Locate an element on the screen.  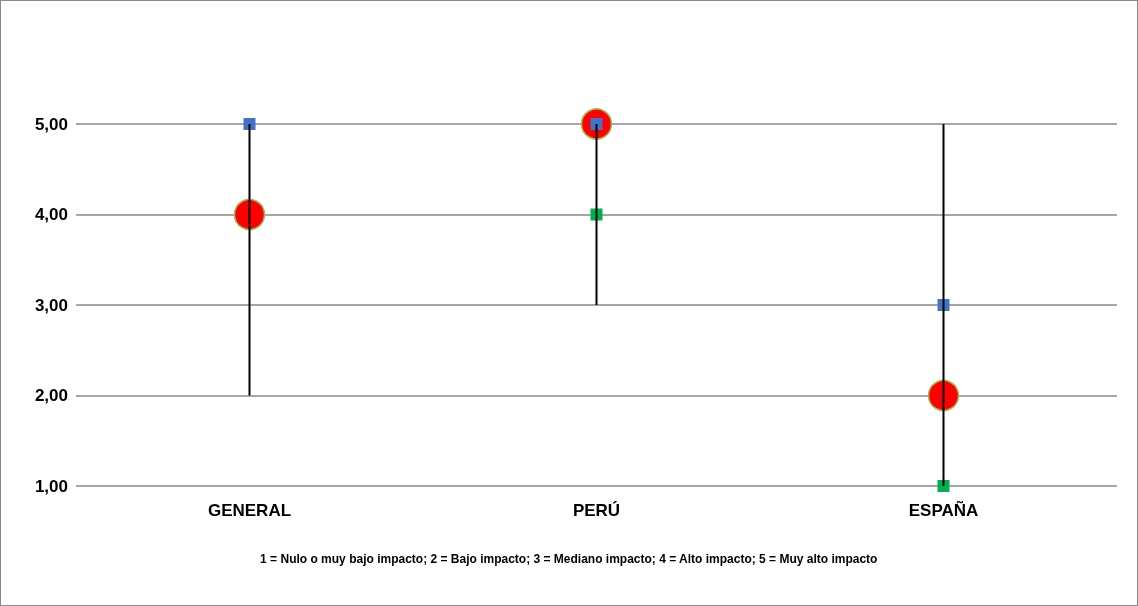
text: 1 = Nulo o muy bajo impacto; 2 = Bajo impacto; 3 = Mediano impacto; 4 = Alto impacto; 5 = Muy alto impacto is located at coordinates (569, 559).